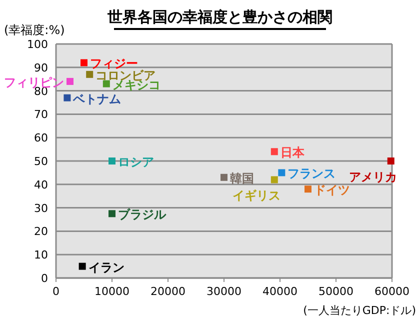 This screenshot has height=320, width=420. I want to click on series-label: 日本, so click(293, 153).